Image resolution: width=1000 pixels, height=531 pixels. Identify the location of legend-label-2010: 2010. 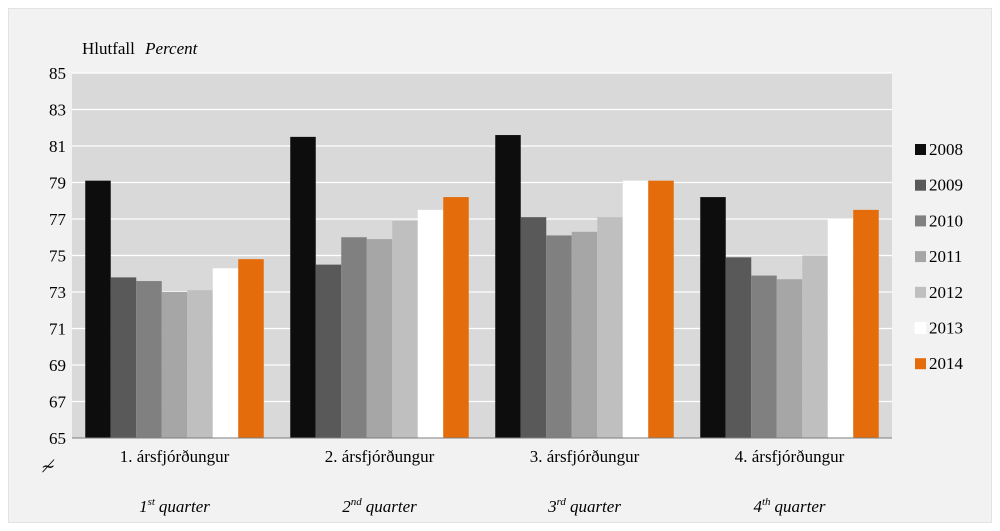
(946, 220).